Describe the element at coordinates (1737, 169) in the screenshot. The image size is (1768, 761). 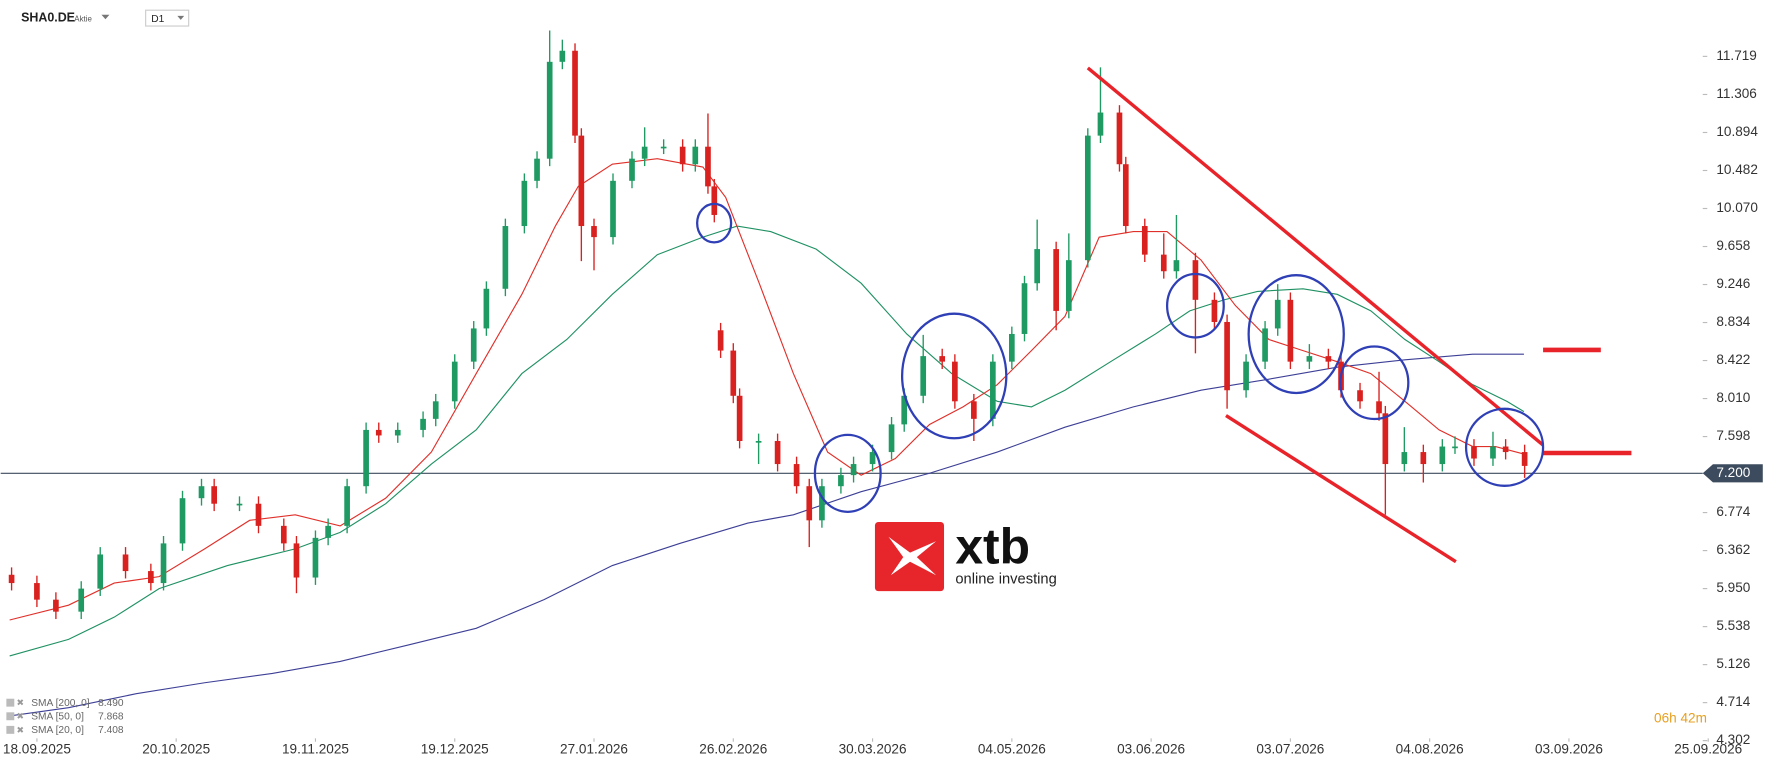
I see `y-tick-label: 10.482` at that location.